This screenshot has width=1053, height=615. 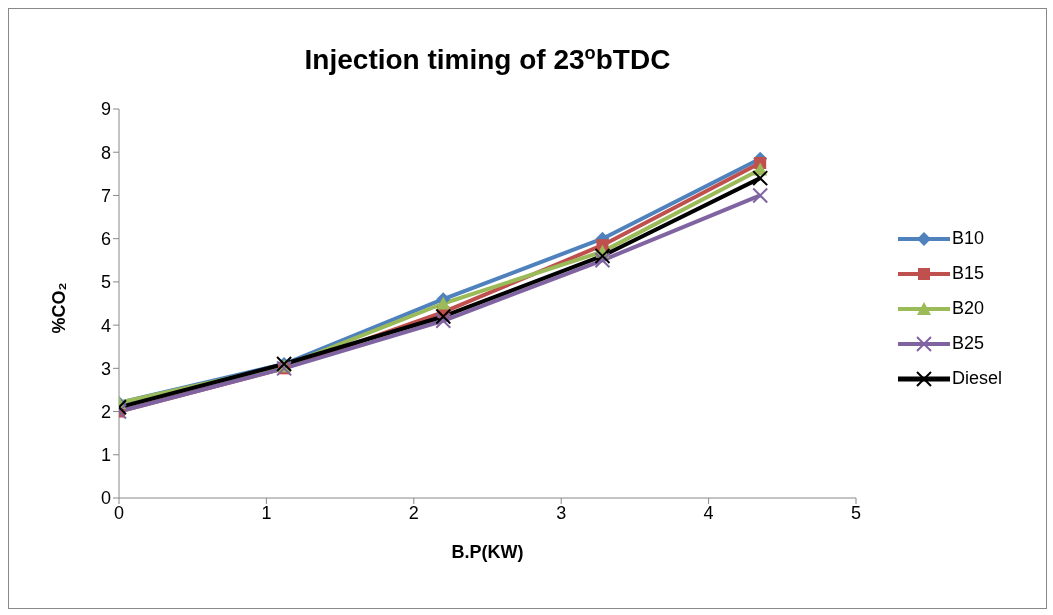 I want to click on x-tick-label: 2, so click(x=413, y=512).